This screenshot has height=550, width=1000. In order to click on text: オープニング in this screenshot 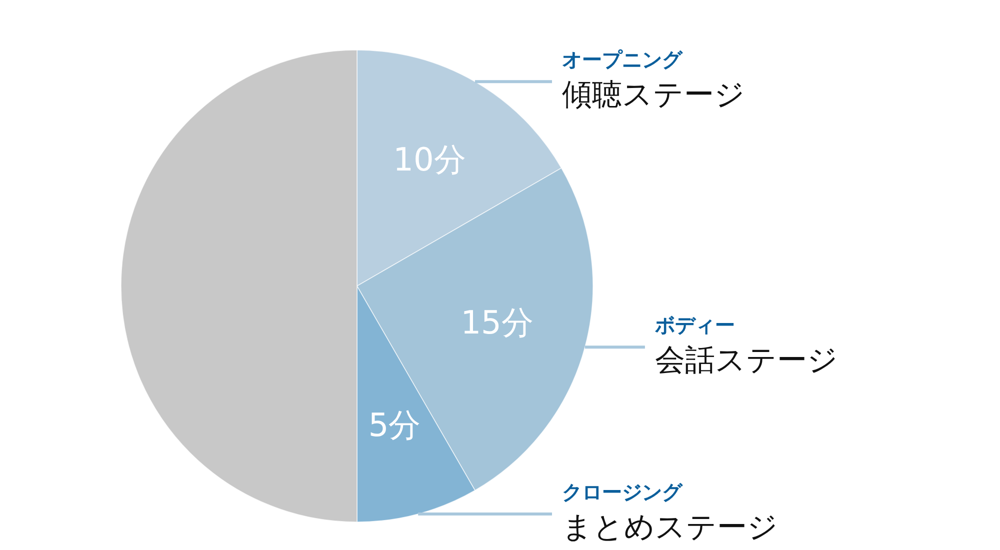, I will do `click(622, 60)`.